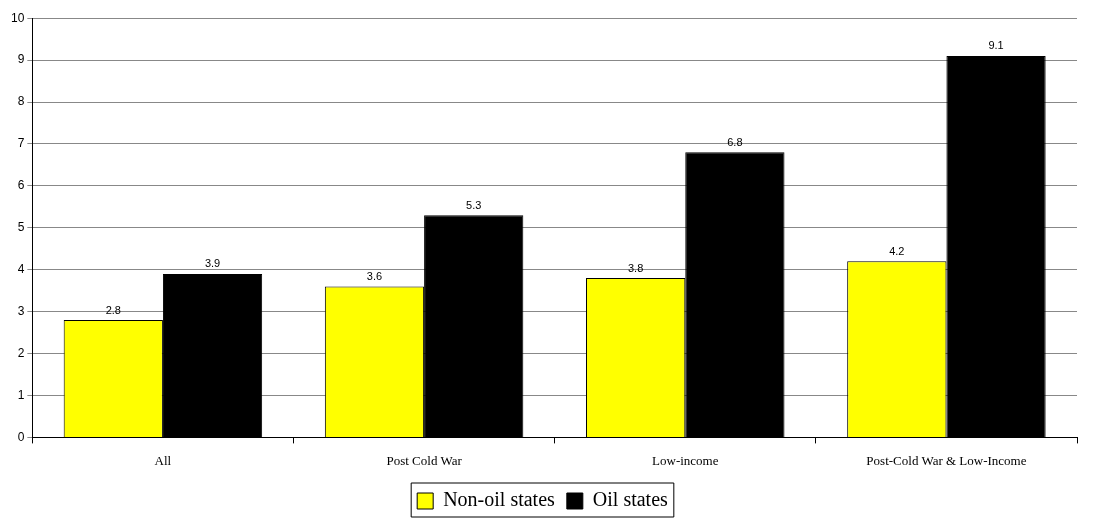 The height and width of the screenshot is (529, 1099). What do you see at coordinates (424, 460) in the screenshot?
I see `x-tick-label: Post Cold War` at bounding box center [424, 460].